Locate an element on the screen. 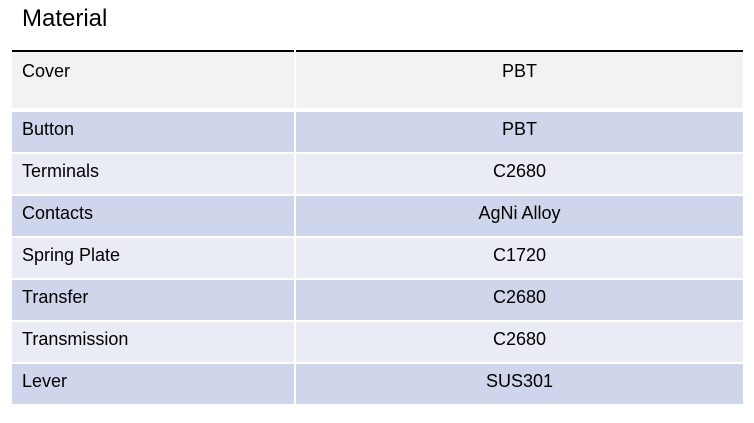  part-cell: Button is located at coordinates (154, 132).